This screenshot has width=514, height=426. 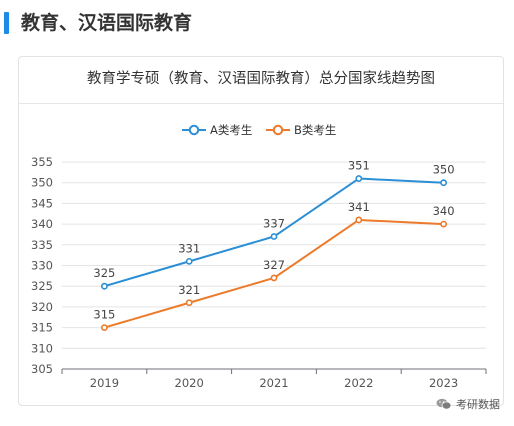 What do you see at coordinates (231, 130) in the screenshot?
I see `legend-label: A类考生` at bounding box center [231, 130].